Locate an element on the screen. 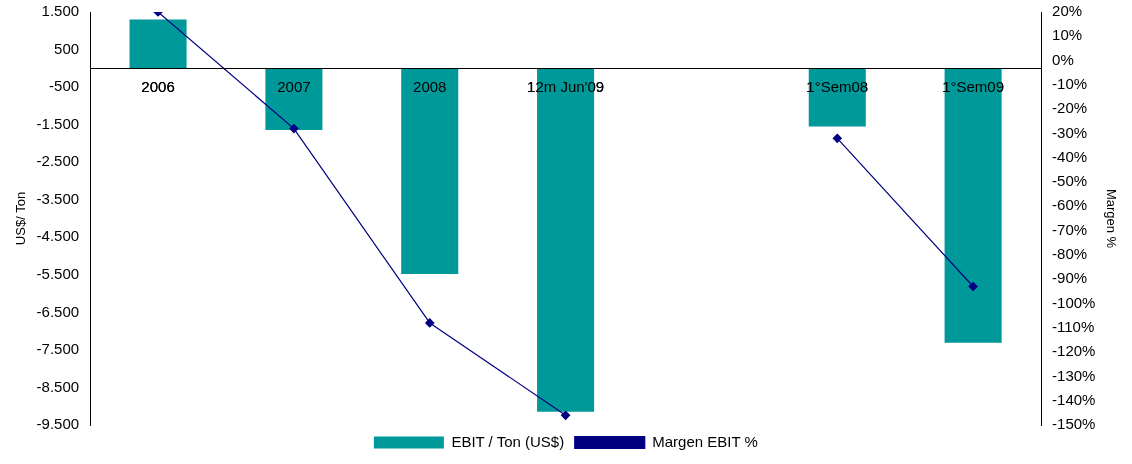 Image resolution: width=1132 pixels, height=464 pixels. y-tick-label: -7.500 is located at coordinates (58, 349).